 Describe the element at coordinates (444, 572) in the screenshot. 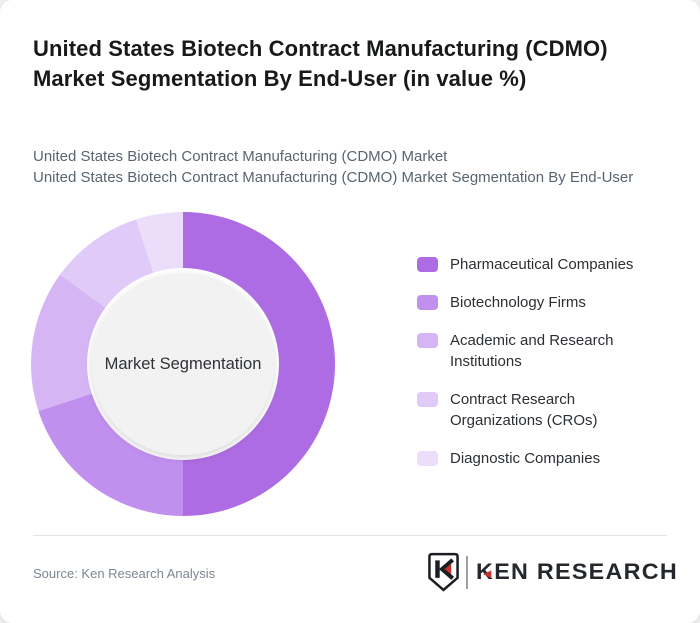

I see `logo-shield-icon` at that location.